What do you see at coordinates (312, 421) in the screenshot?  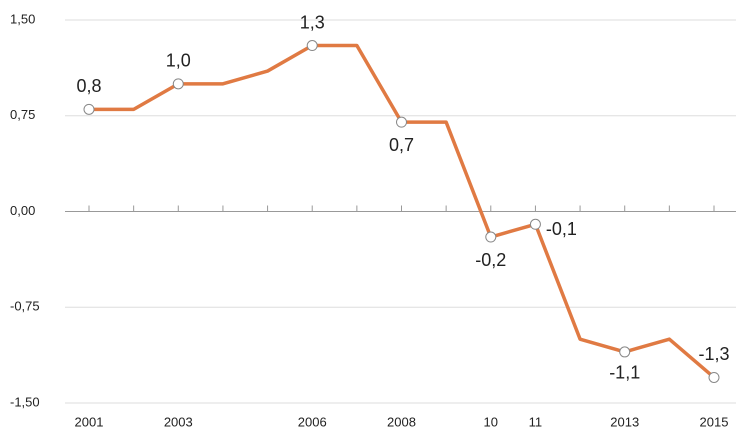 I see `x-tick-label: 2006` at bounding box center [312, 421].